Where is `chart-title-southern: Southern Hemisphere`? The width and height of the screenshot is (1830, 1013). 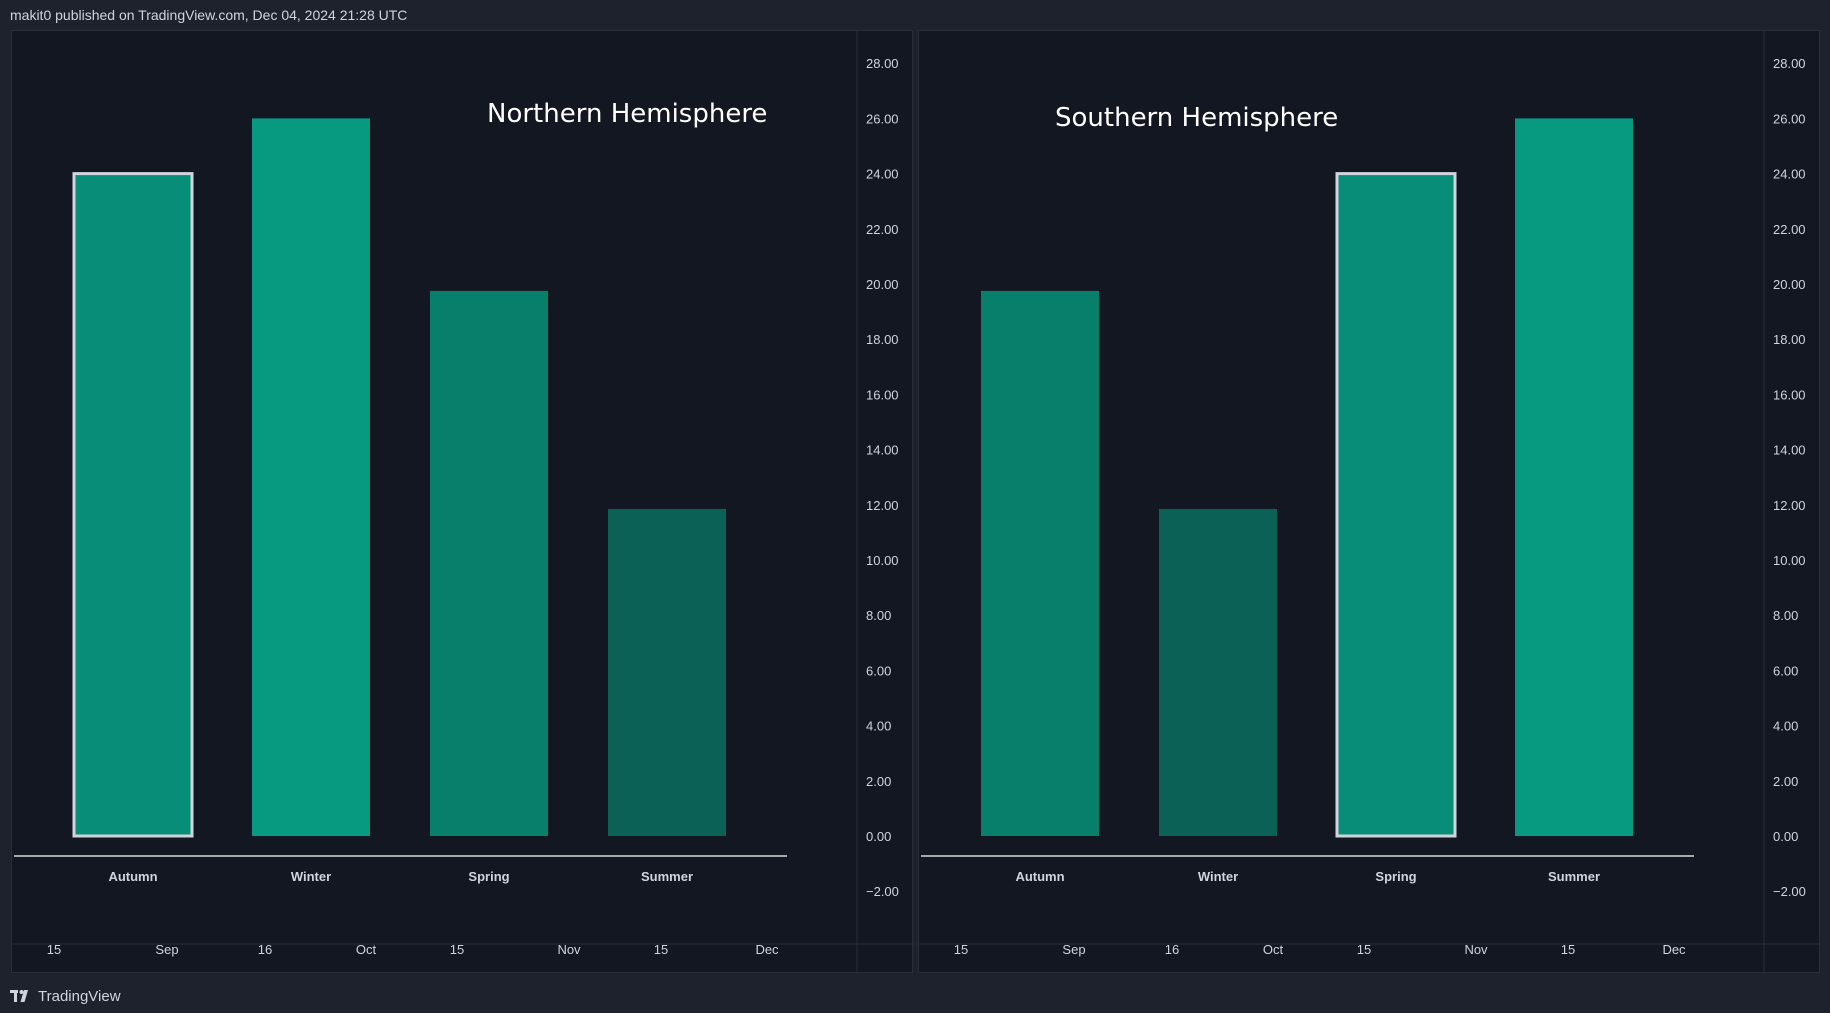
chart-title-southern: Southern Hemisphere is located at coordinates (1197, 118).